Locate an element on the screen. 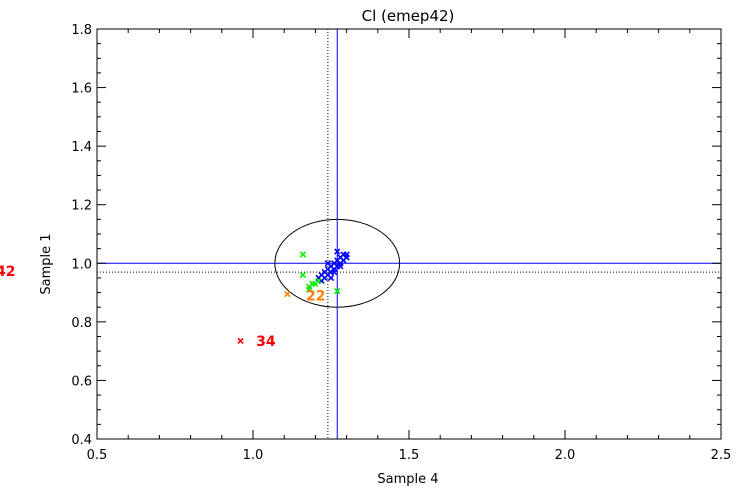  point-label: 22 is located at coordinates (315, 297).